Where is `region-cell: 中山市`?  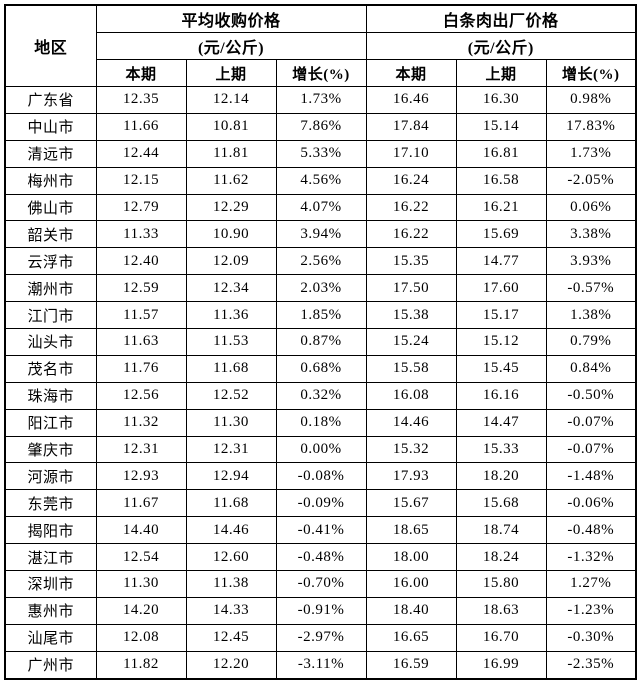 region-cell: 中山市 is located at coordinates (50, 126).